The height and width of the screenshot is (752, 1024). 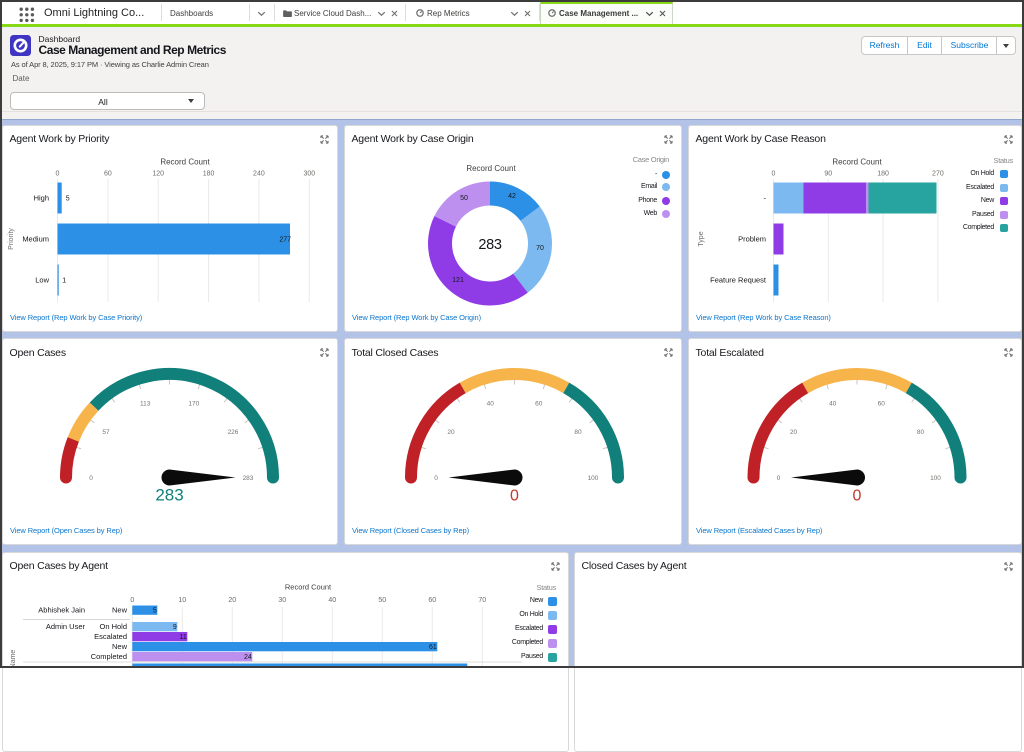 I want to click on svg-text: 300, so click(x=309, y=173).